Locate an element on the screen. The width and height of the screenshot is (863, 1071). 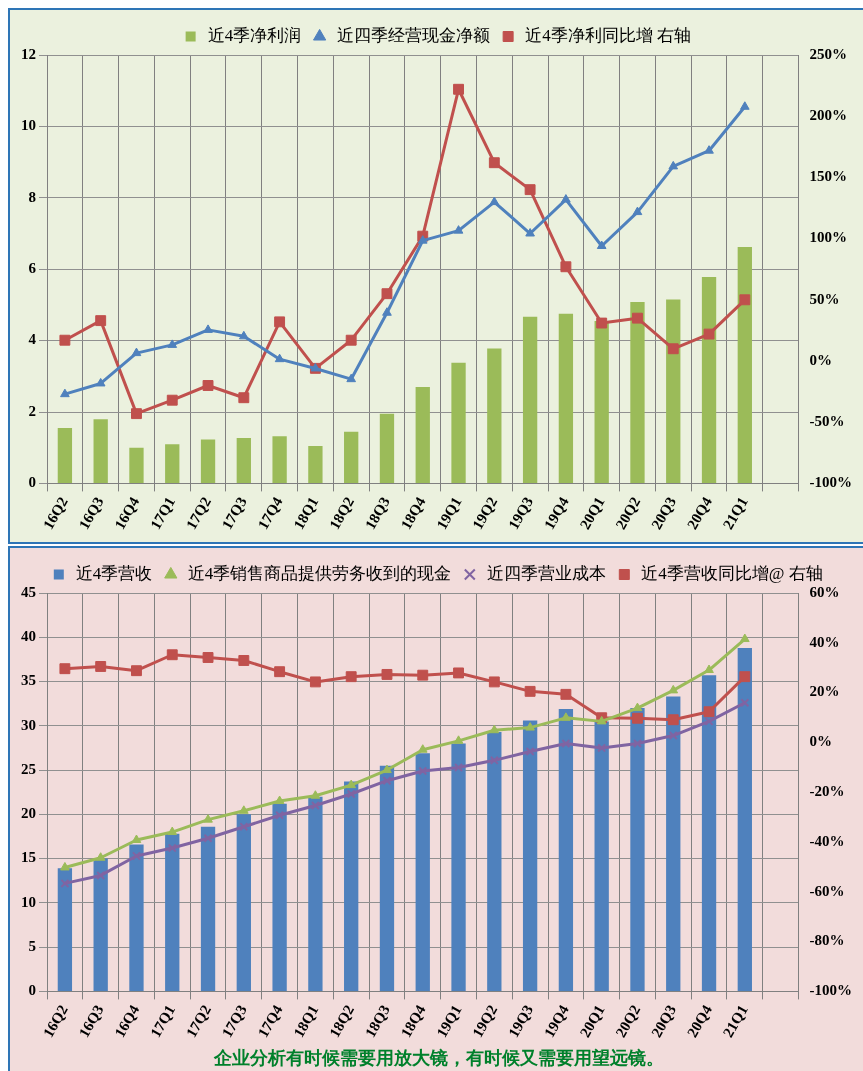
y-tick-label: 25 is located at coordinates (28, 768).